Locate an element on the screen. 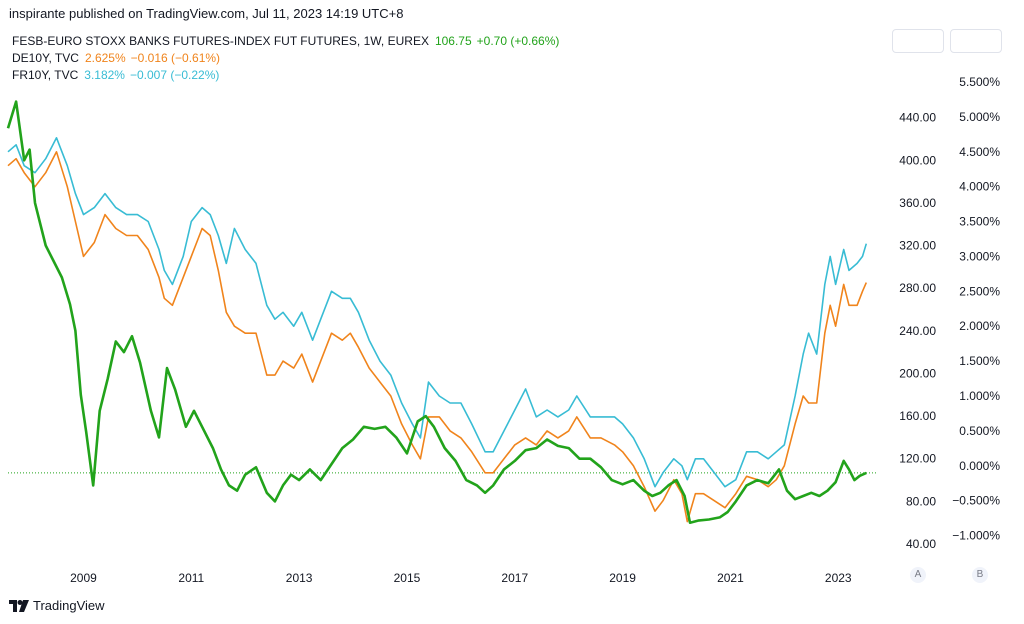 This screenshot has height=624, width=1024. y-left-tick-label: 240.00 is located at coordinates (917, 331).